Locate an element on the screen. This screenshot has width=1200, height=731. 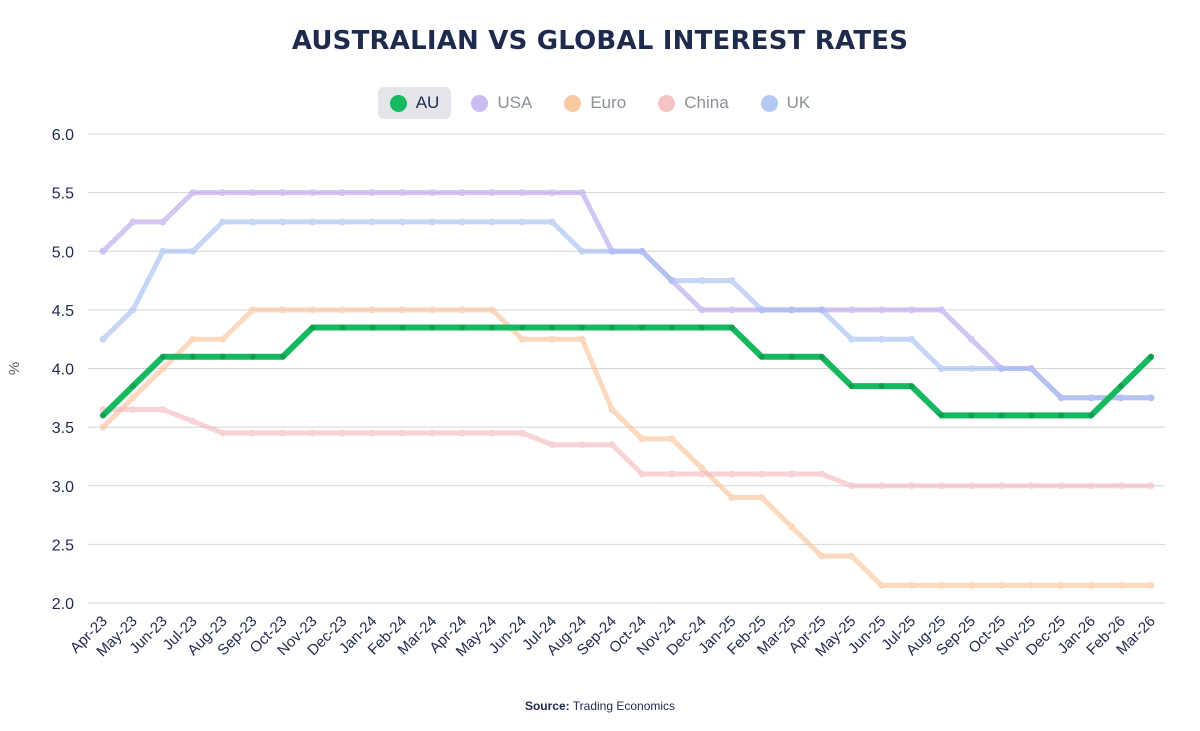
source-text: Trading Economics is located at coordinates (624, 706).